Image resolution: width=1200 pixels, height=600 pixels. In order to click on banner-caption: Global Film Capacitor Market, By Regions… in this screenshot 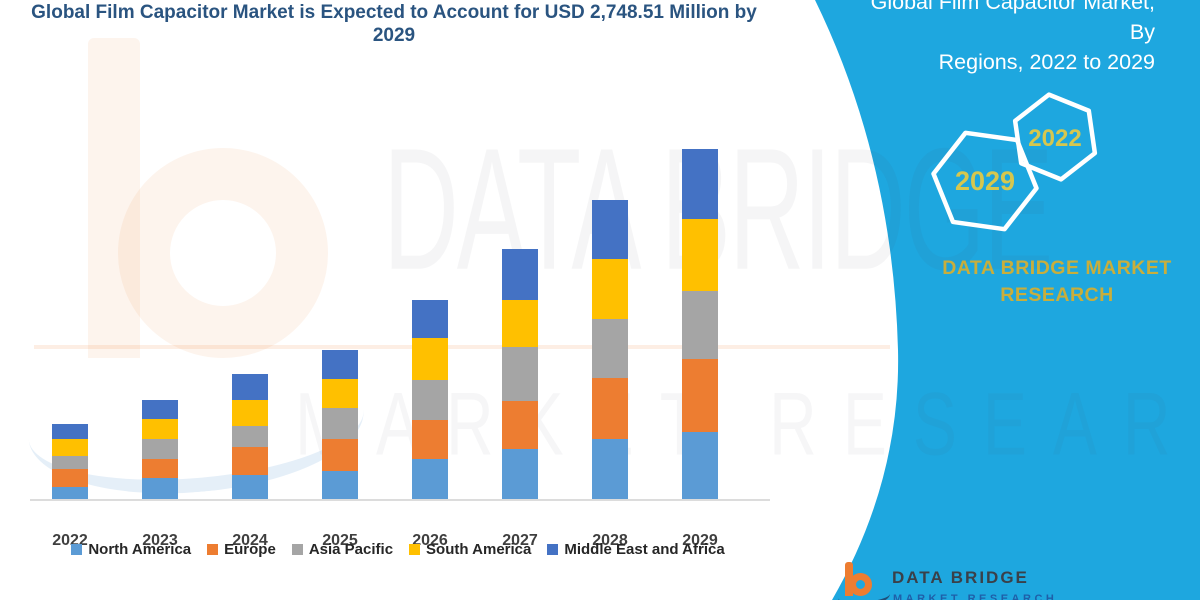, I will do `click(997, 38)`.